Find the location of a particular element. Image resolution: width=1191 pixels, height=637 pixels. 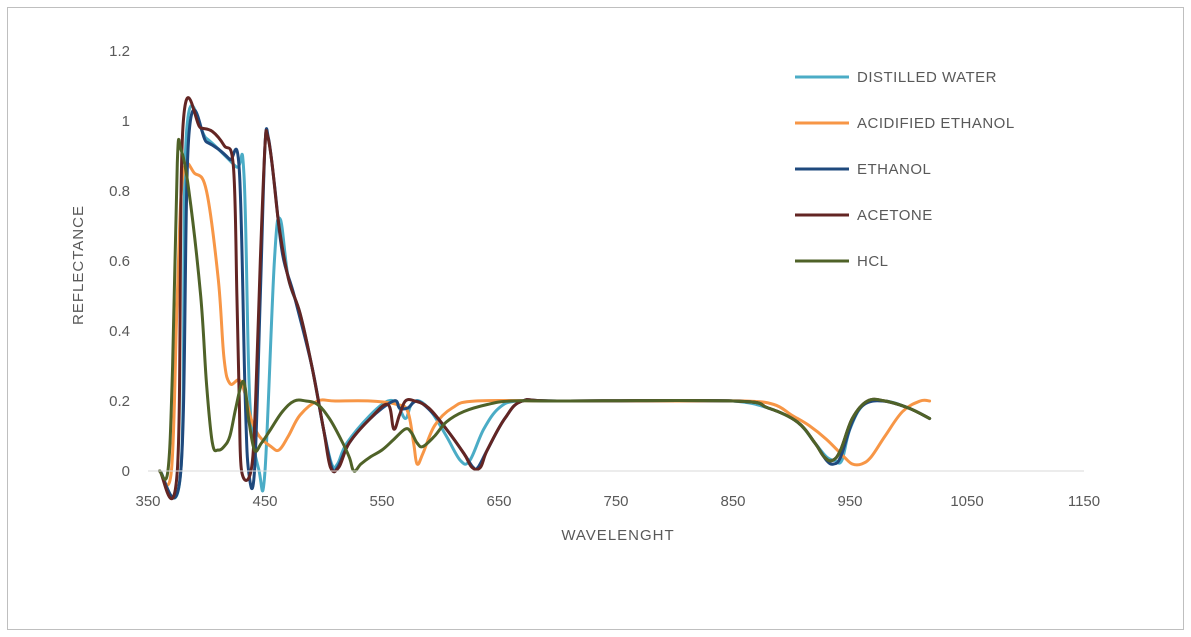

x-tick-label: 450 is located at coordinates (264, 501).